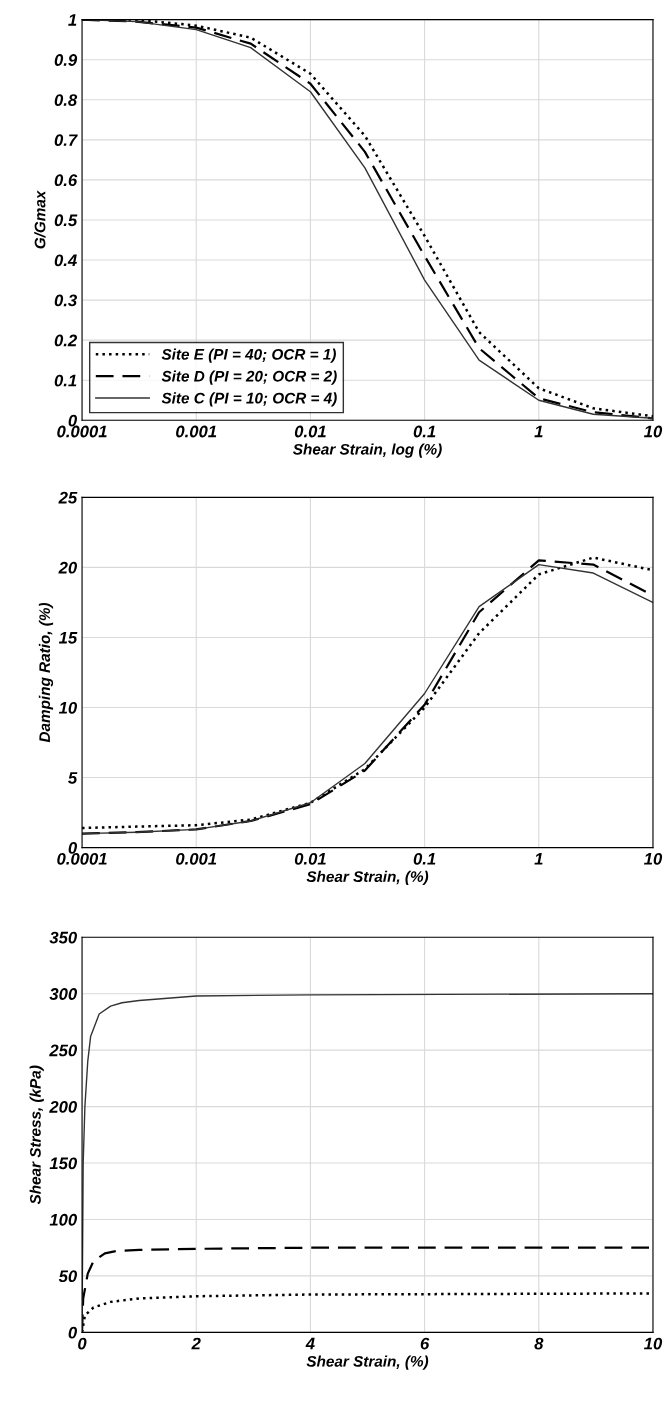  What do you see at coordinates (66, 340) in the screenshot?
I see `y-tick-label: 0.2` at bounding box center [66, 340].